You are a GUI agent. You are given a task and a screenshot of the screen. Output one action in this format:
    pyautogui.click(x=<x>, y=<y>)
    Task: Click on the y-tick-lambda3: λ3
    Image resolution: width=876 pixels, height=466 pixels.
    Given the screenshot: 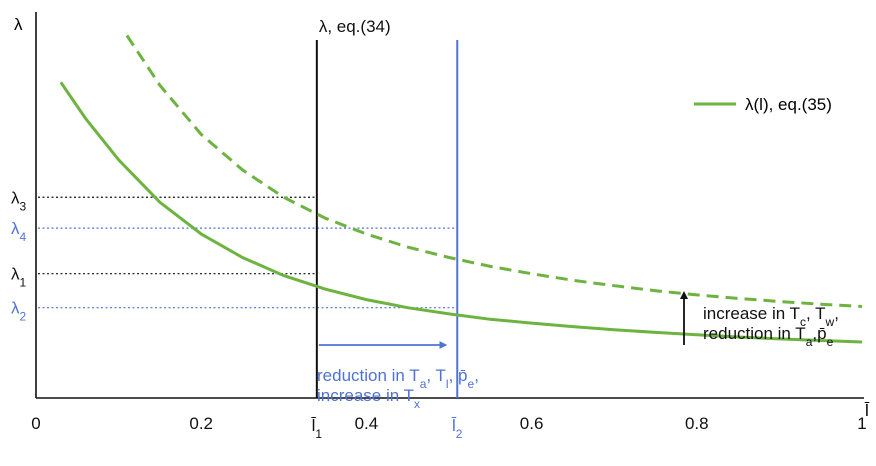 What is the action you would take?
    pyautogui.click(x=19, y=200)
    